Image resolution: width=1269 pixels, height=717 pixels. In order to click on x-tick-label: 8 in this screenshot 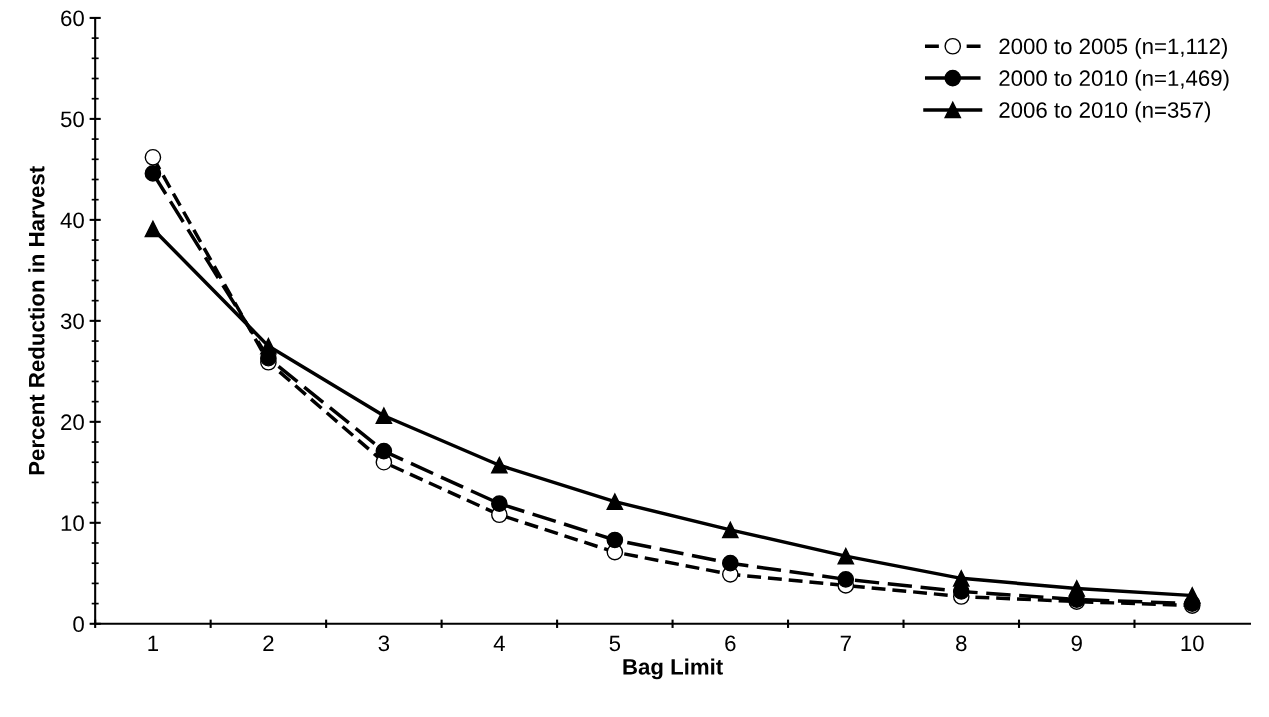, I will do `click(961, 643)`.